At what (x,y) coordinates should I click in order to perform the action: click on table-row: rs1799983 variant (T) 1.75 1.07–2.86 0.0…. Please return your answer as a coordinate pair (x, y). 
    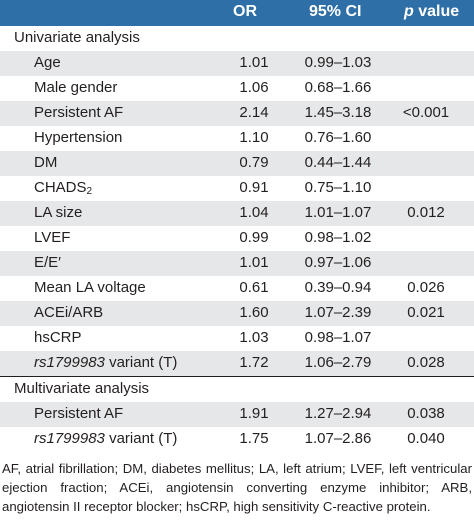
    Looking at the image, I should click on (237, 439).